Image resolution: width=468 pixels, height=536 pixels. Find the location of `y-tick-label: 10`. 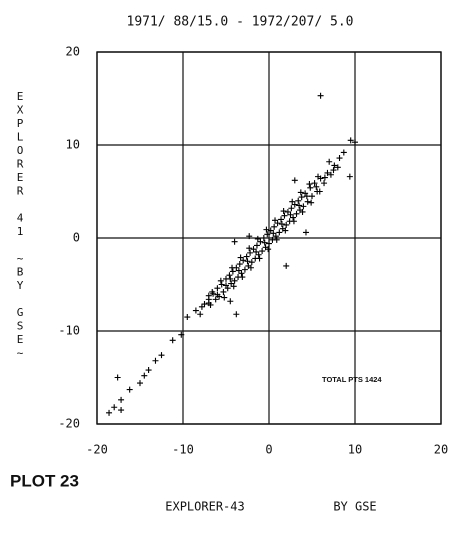

y-tick-label: 10 is located at coordinates (73, 145).